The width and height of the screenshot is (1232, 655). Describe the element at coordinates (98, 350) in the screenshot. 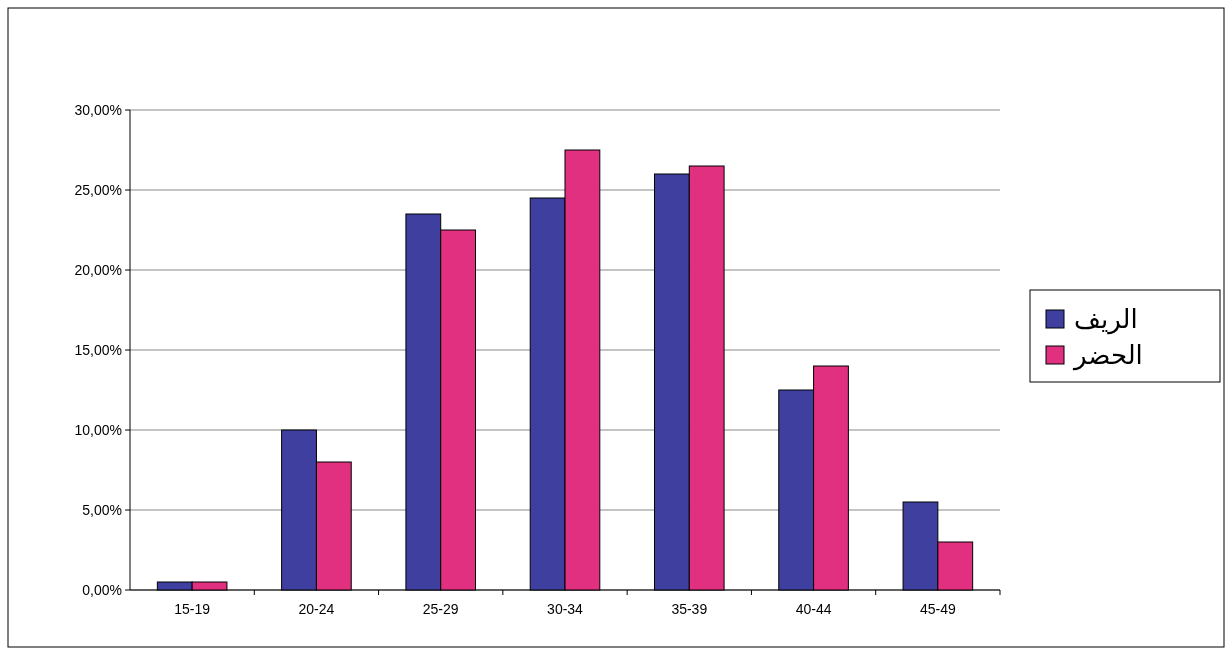

I see `y-tick-label: 15,00%` at that location.